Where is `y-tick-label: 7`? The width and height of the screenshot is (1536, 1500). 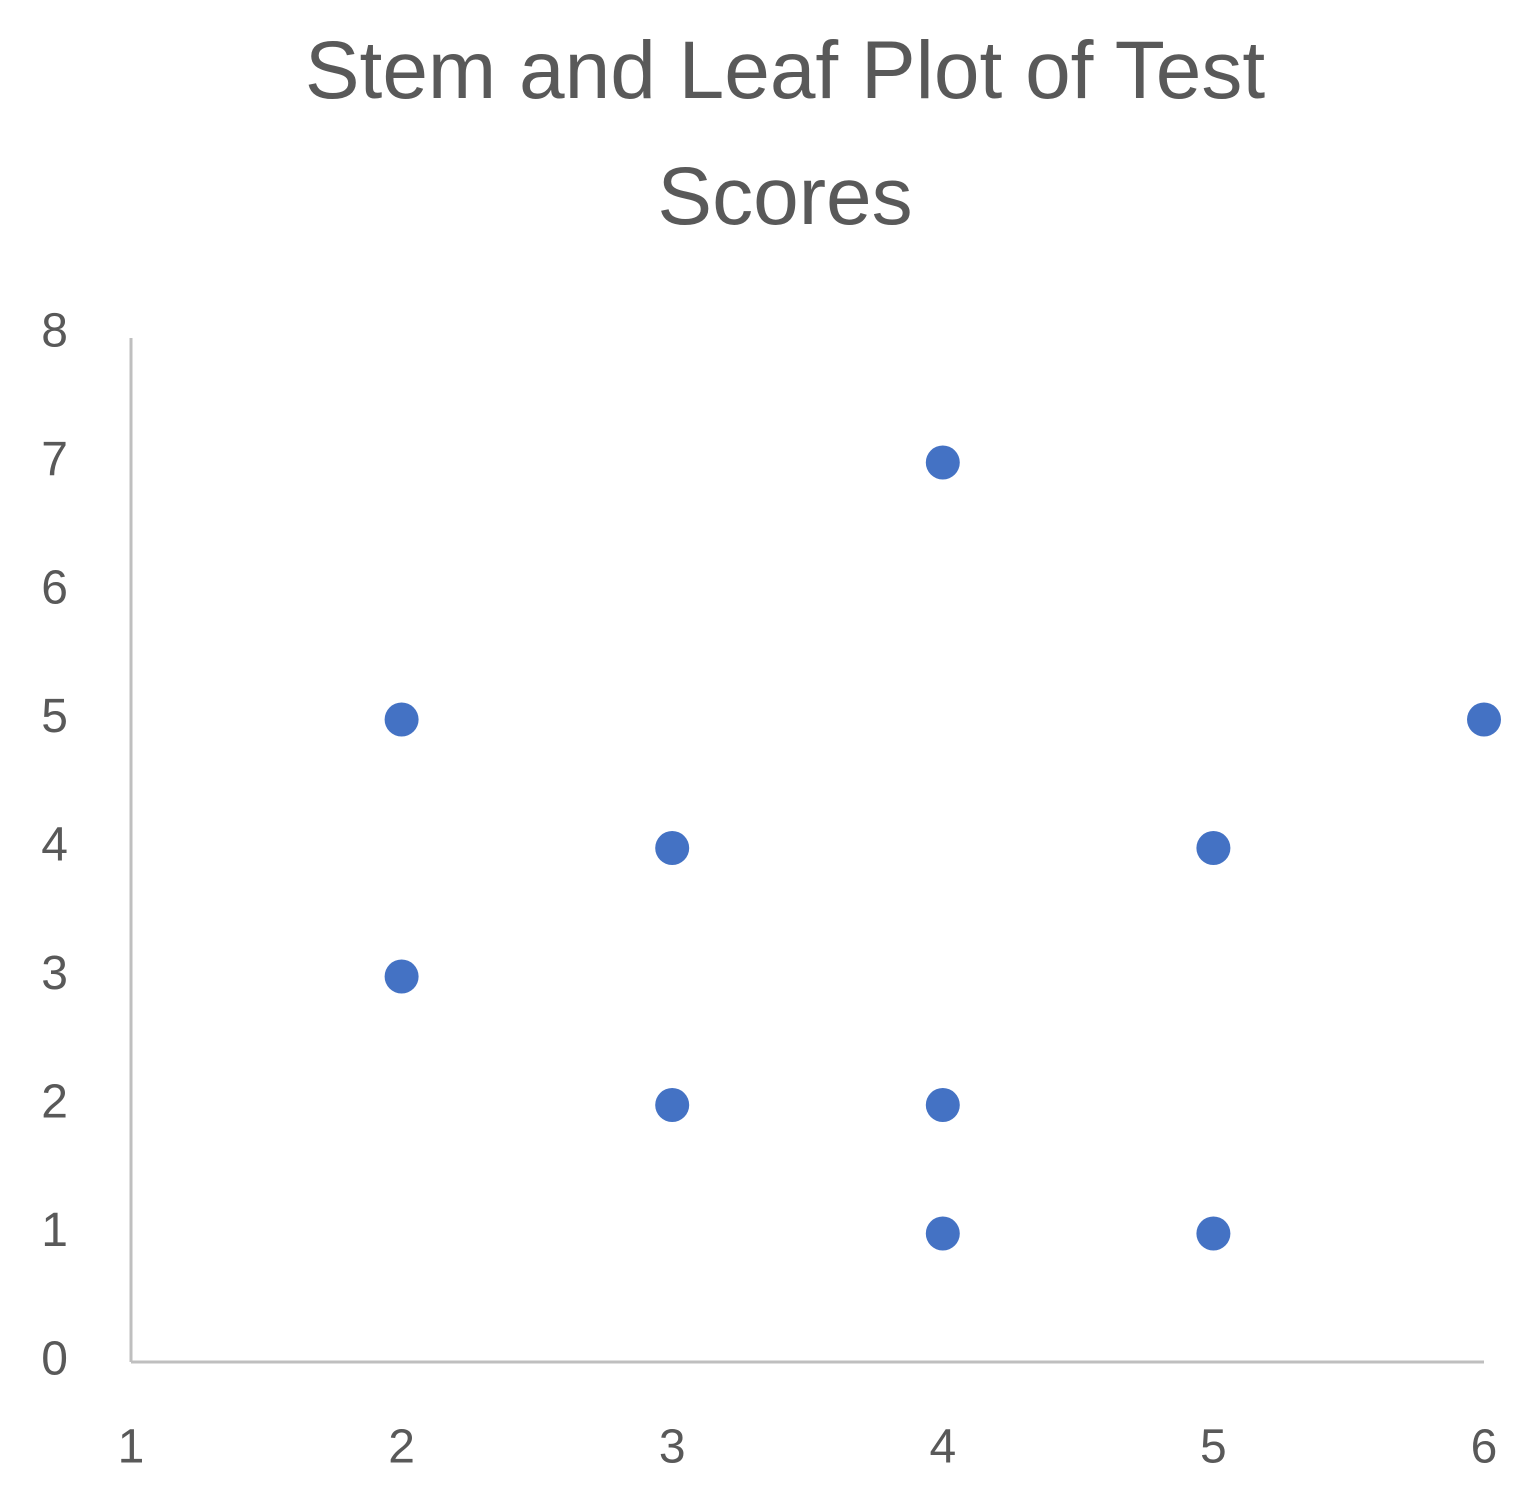
y-tick-label: 7 is located at coordinates (54, 459).